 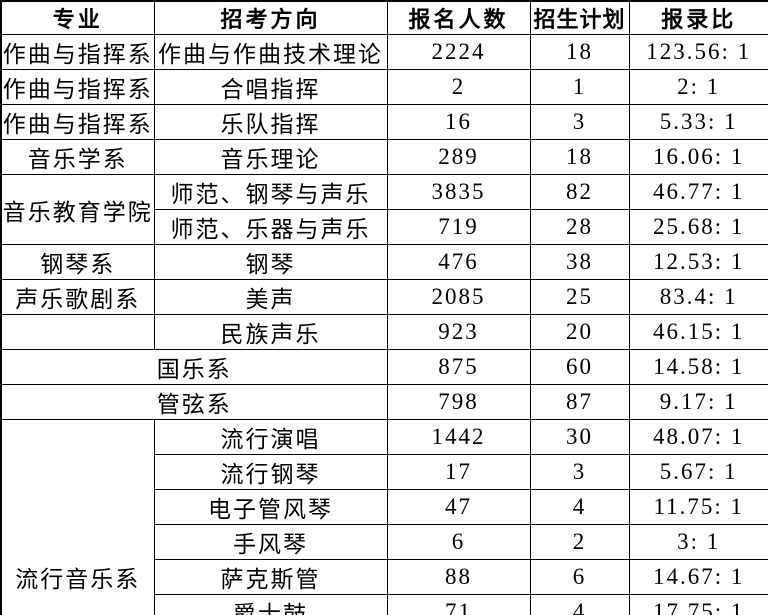 What do you see at coordinates (698, 87) in the screenshot?
I see `ratio-cell: 2: 1` at bounding box center [698, 87].